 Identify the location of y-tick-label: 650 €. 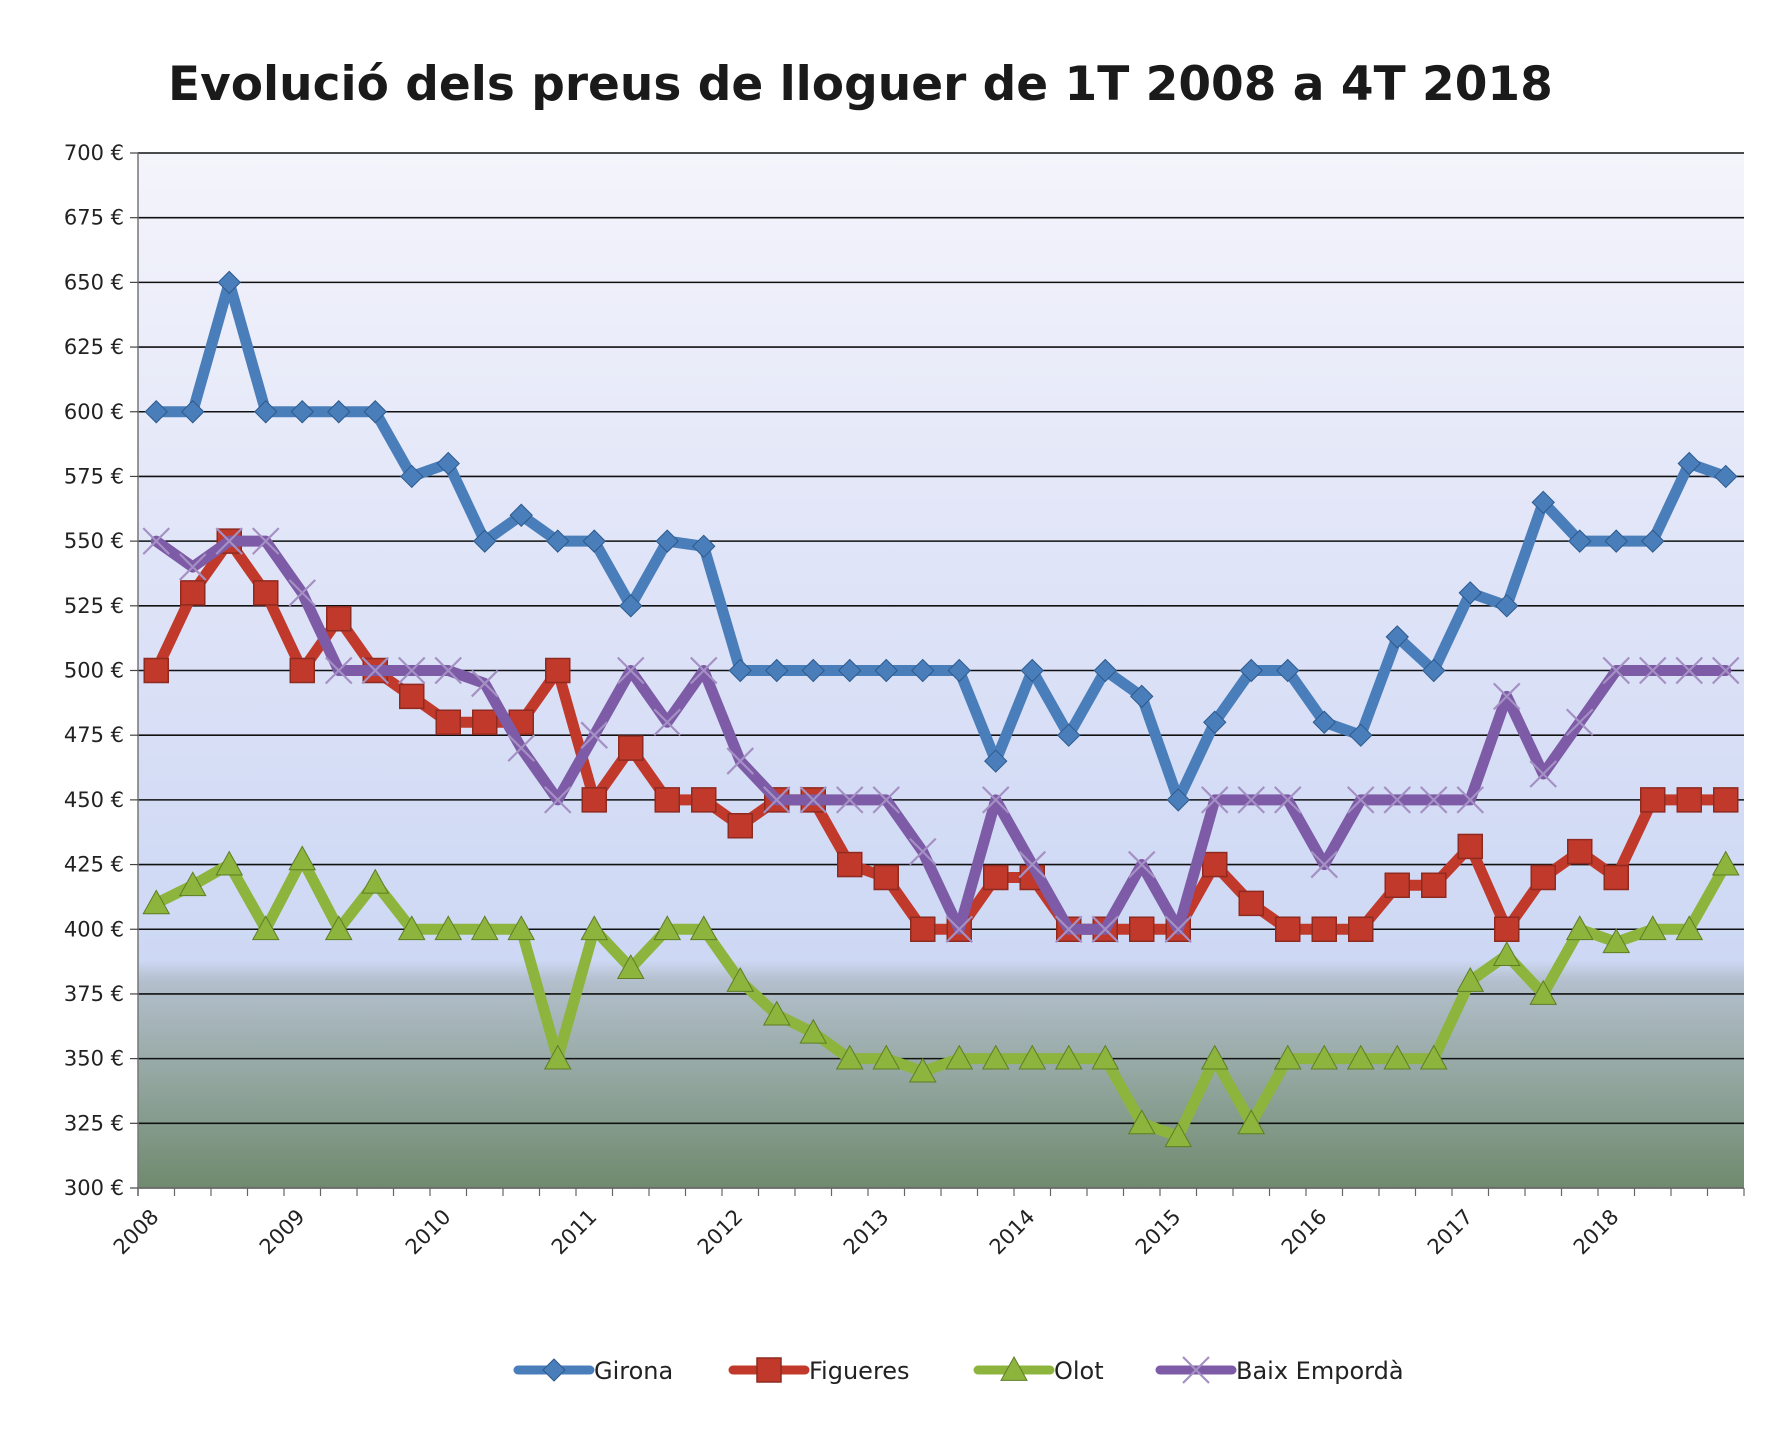
(94, 282).